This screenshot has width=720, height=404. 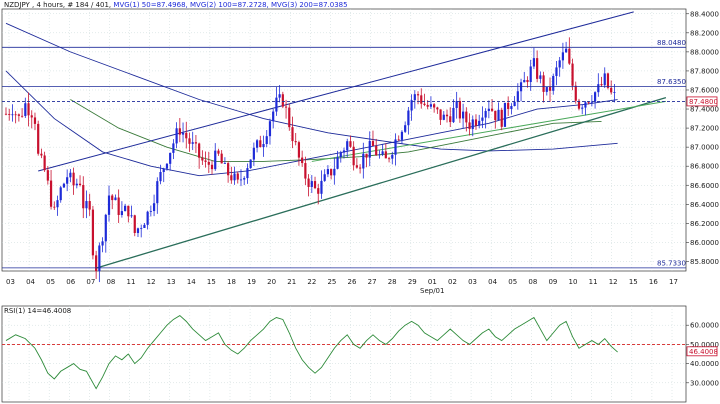 I want to click on y-tick-label: 88.2000, so click(x=704, y=33).